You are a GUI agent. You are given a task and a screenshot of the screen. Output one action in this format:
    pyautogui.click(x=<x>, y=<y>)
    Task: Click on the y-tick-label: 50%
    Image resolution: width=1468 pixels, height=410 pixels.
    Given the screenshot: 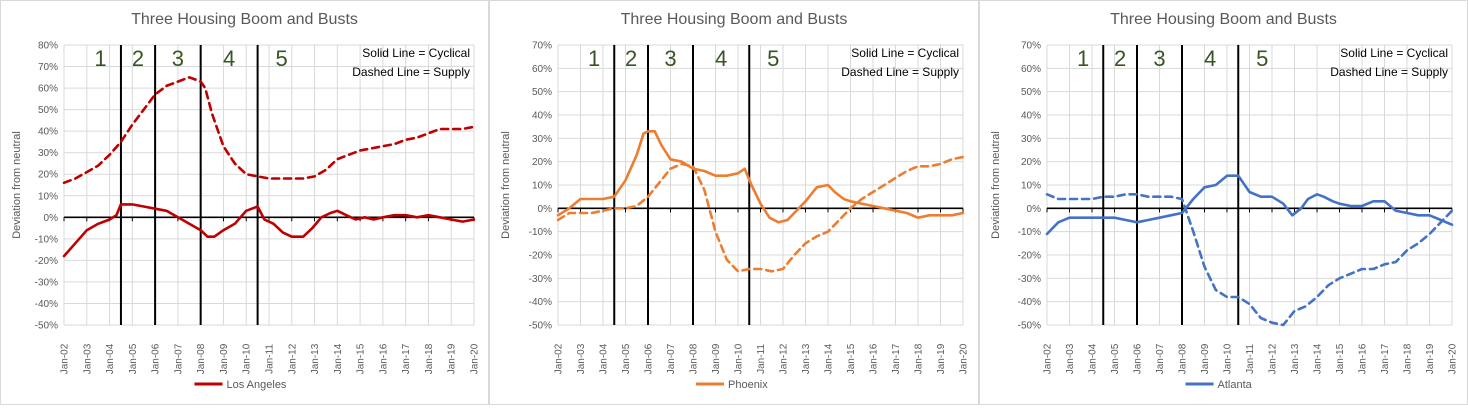 What is the action you would take?
    pyautogui.click(x=542, y=92)
    